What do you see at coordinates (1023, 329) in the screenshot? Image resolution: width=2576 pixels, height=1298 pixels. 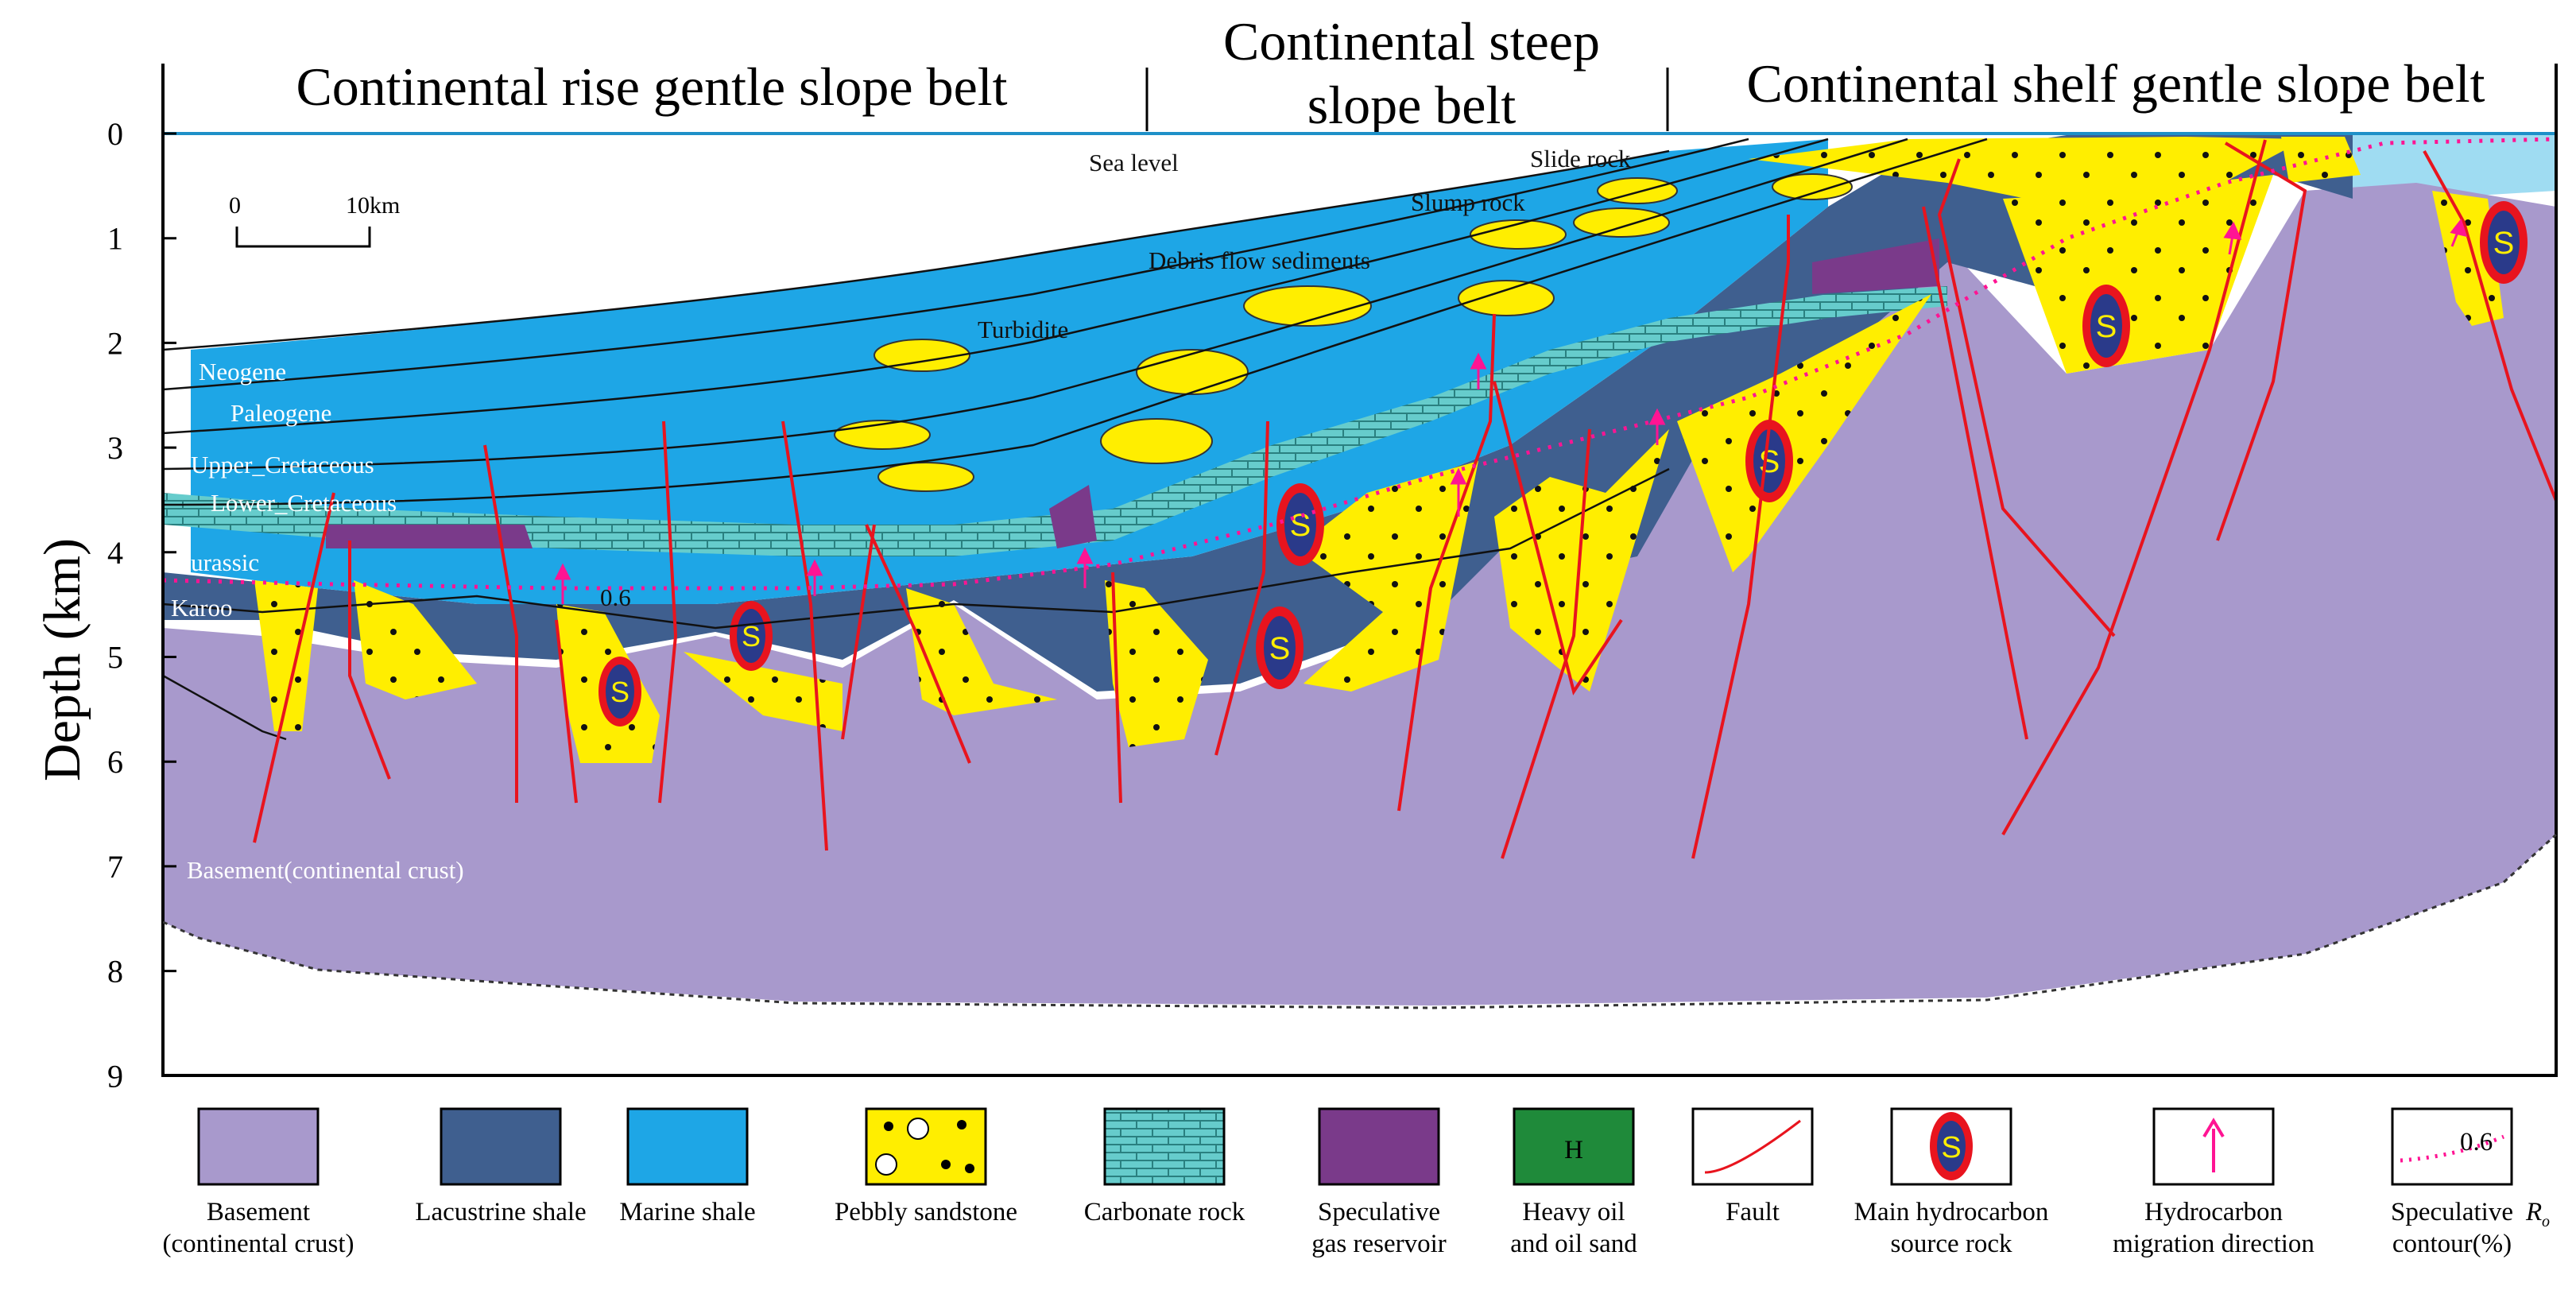 I see `label-turbidite: Turbidite` at bounding box center [1023, 329].